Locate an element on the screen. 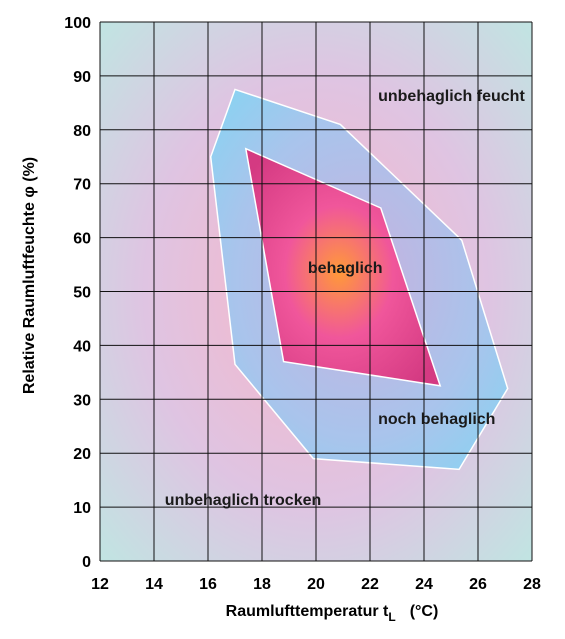 The width and height of the screenshot is (565, 639). x-axis-title-symbol: t is located at coordinates (386, 611).